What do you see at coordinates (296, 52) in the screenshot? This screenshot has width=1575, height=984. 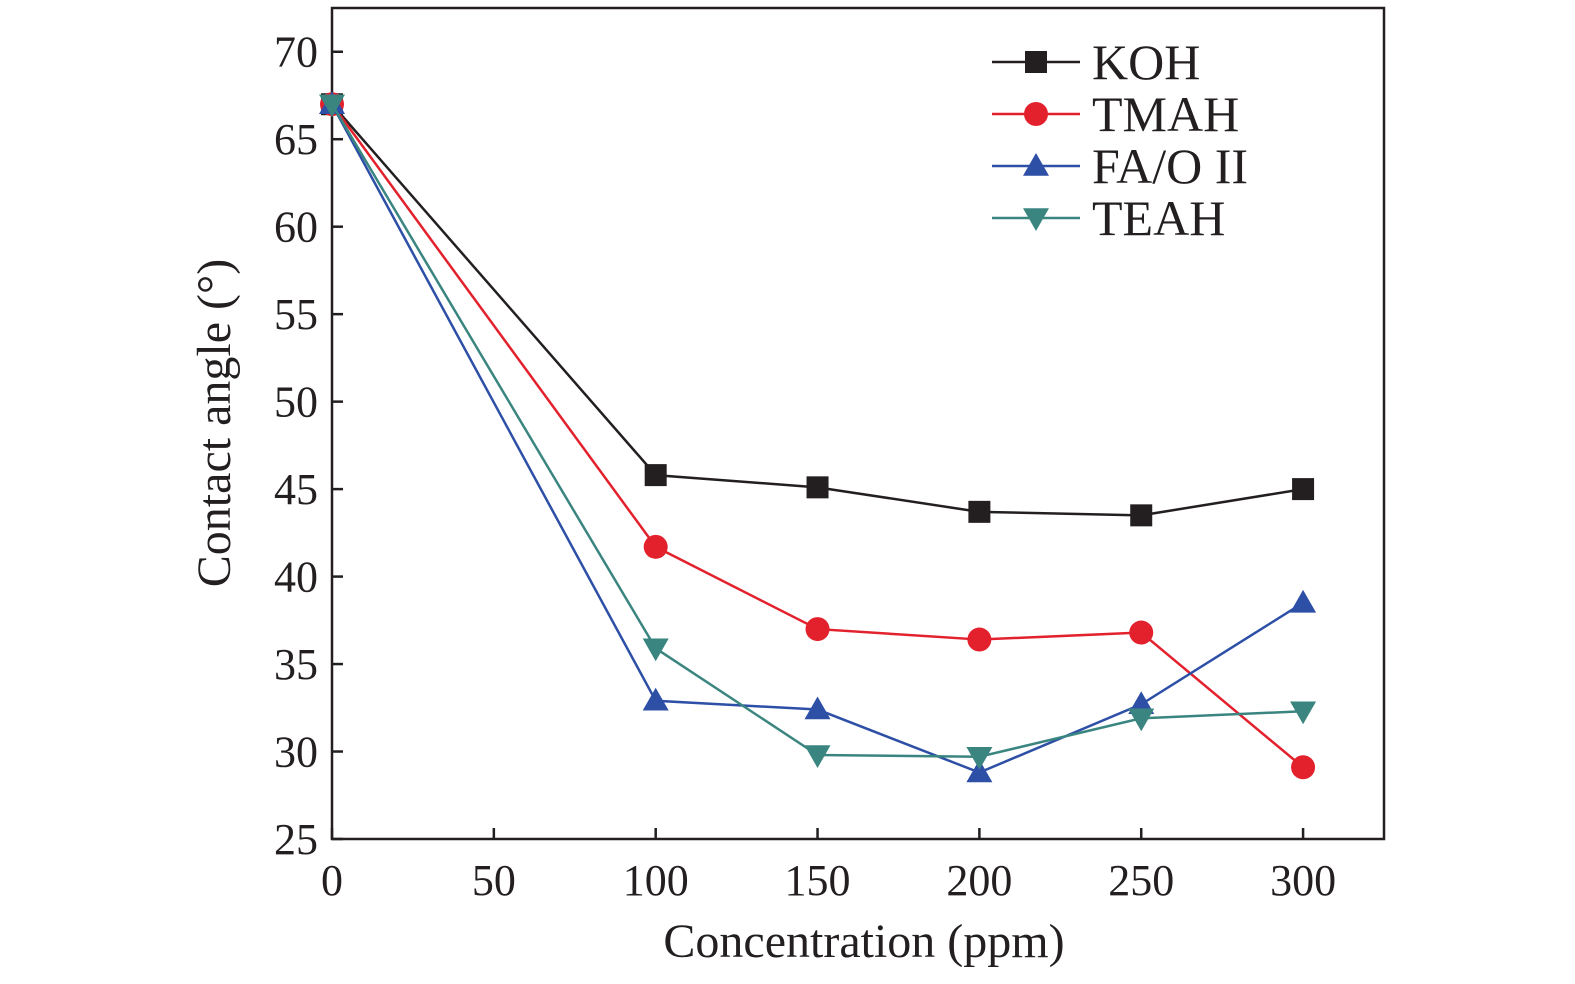 I see `y-tick-label: 70` at bounding box center [296, 52].